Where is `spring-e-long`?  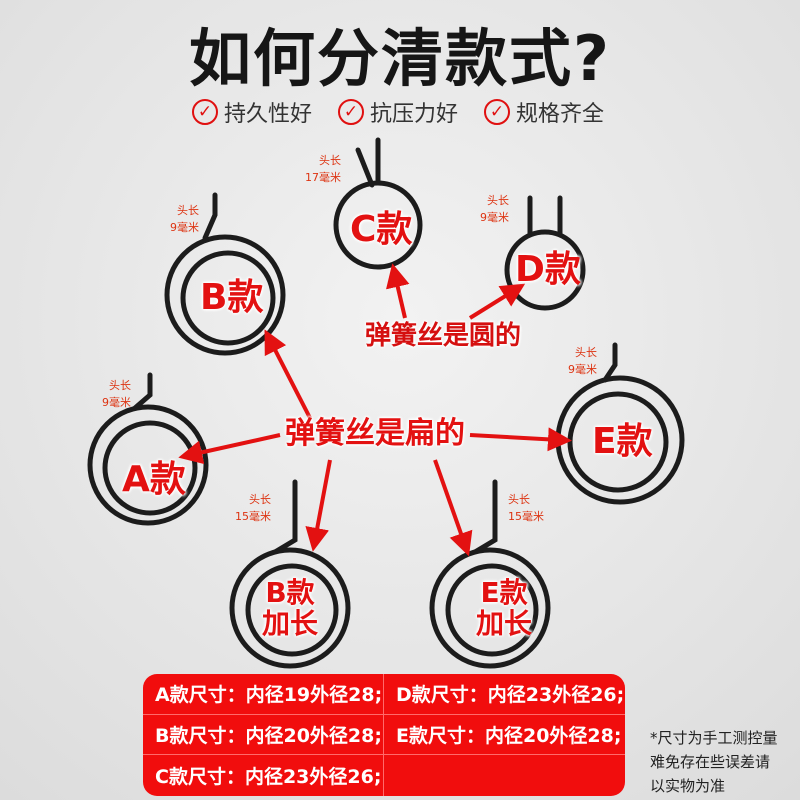
spring-e-long is located at coordinates (490, 574).